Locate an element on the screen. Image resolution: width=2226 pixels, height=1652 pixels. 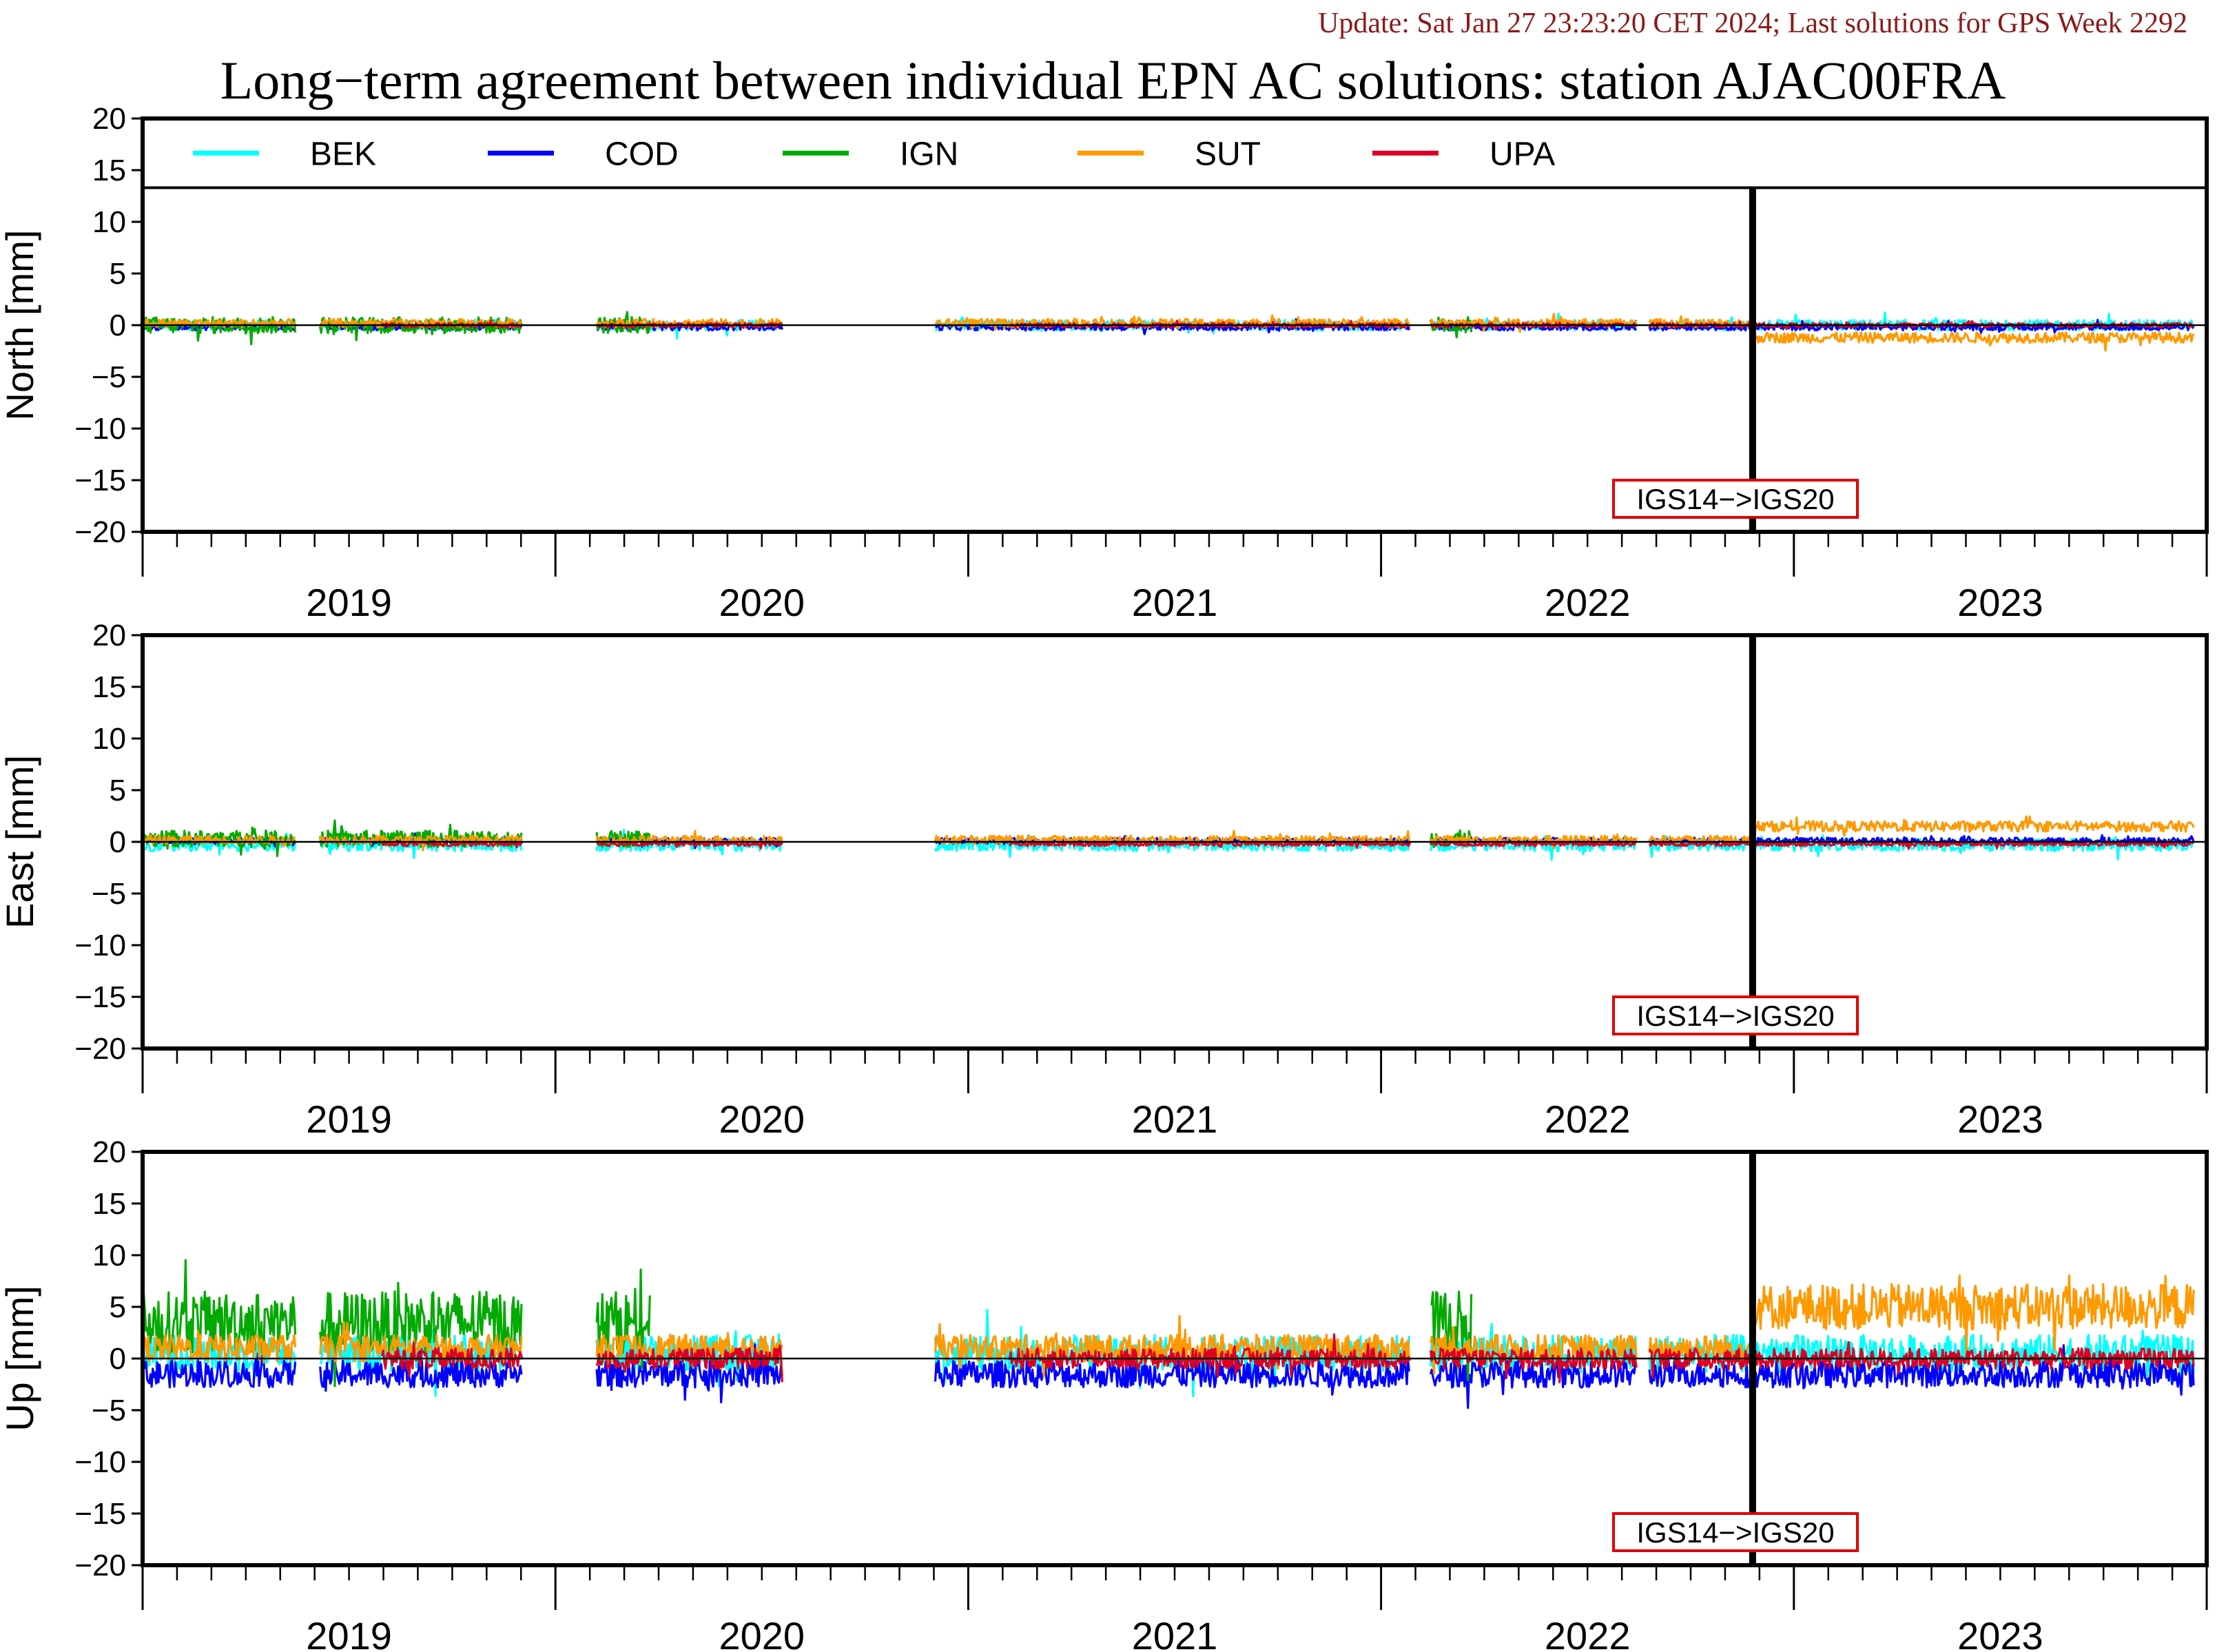
y-axis-title: East [mm] is located at coordinates (20, 842).